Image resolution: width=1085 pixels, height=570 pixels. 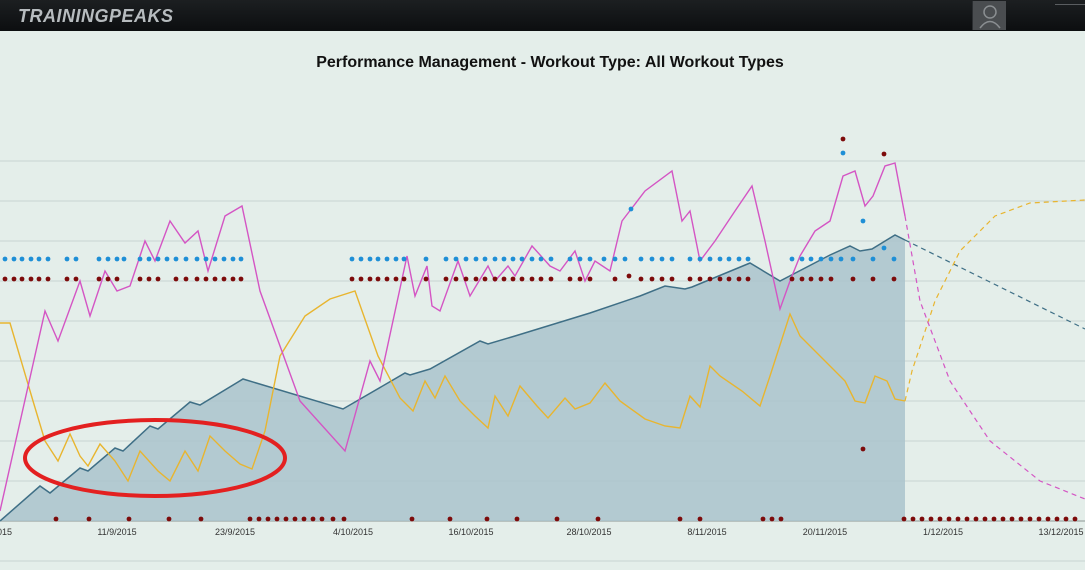 I want to click on fatigue-forecast-line, so click(x=994, y=357).